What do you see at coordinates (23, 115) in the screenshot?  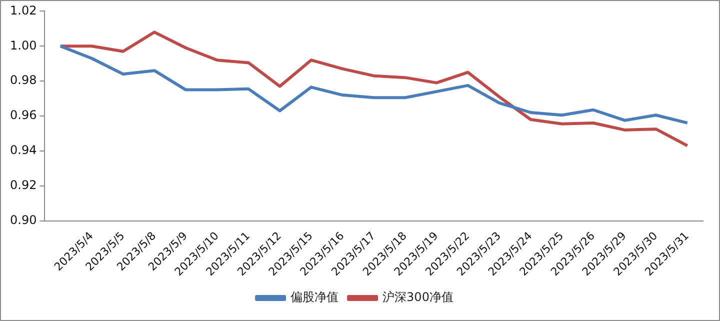 I see `y-tick-label: 0.96` at bounding box center [23, 115].